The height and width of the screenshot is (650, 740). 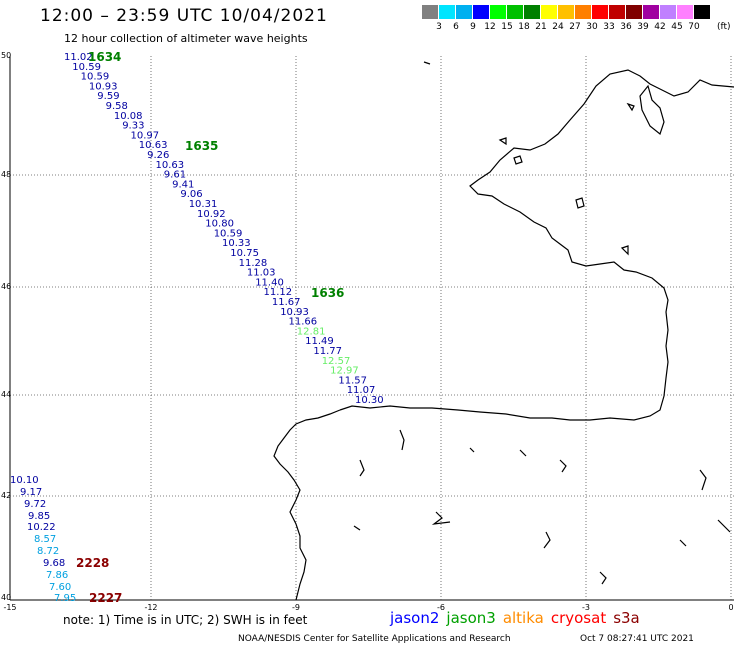 What do you see at coordinates (578, 618) in the screenshot?
I see `satellite-name: cryosat` at bounding box center [578, 618].